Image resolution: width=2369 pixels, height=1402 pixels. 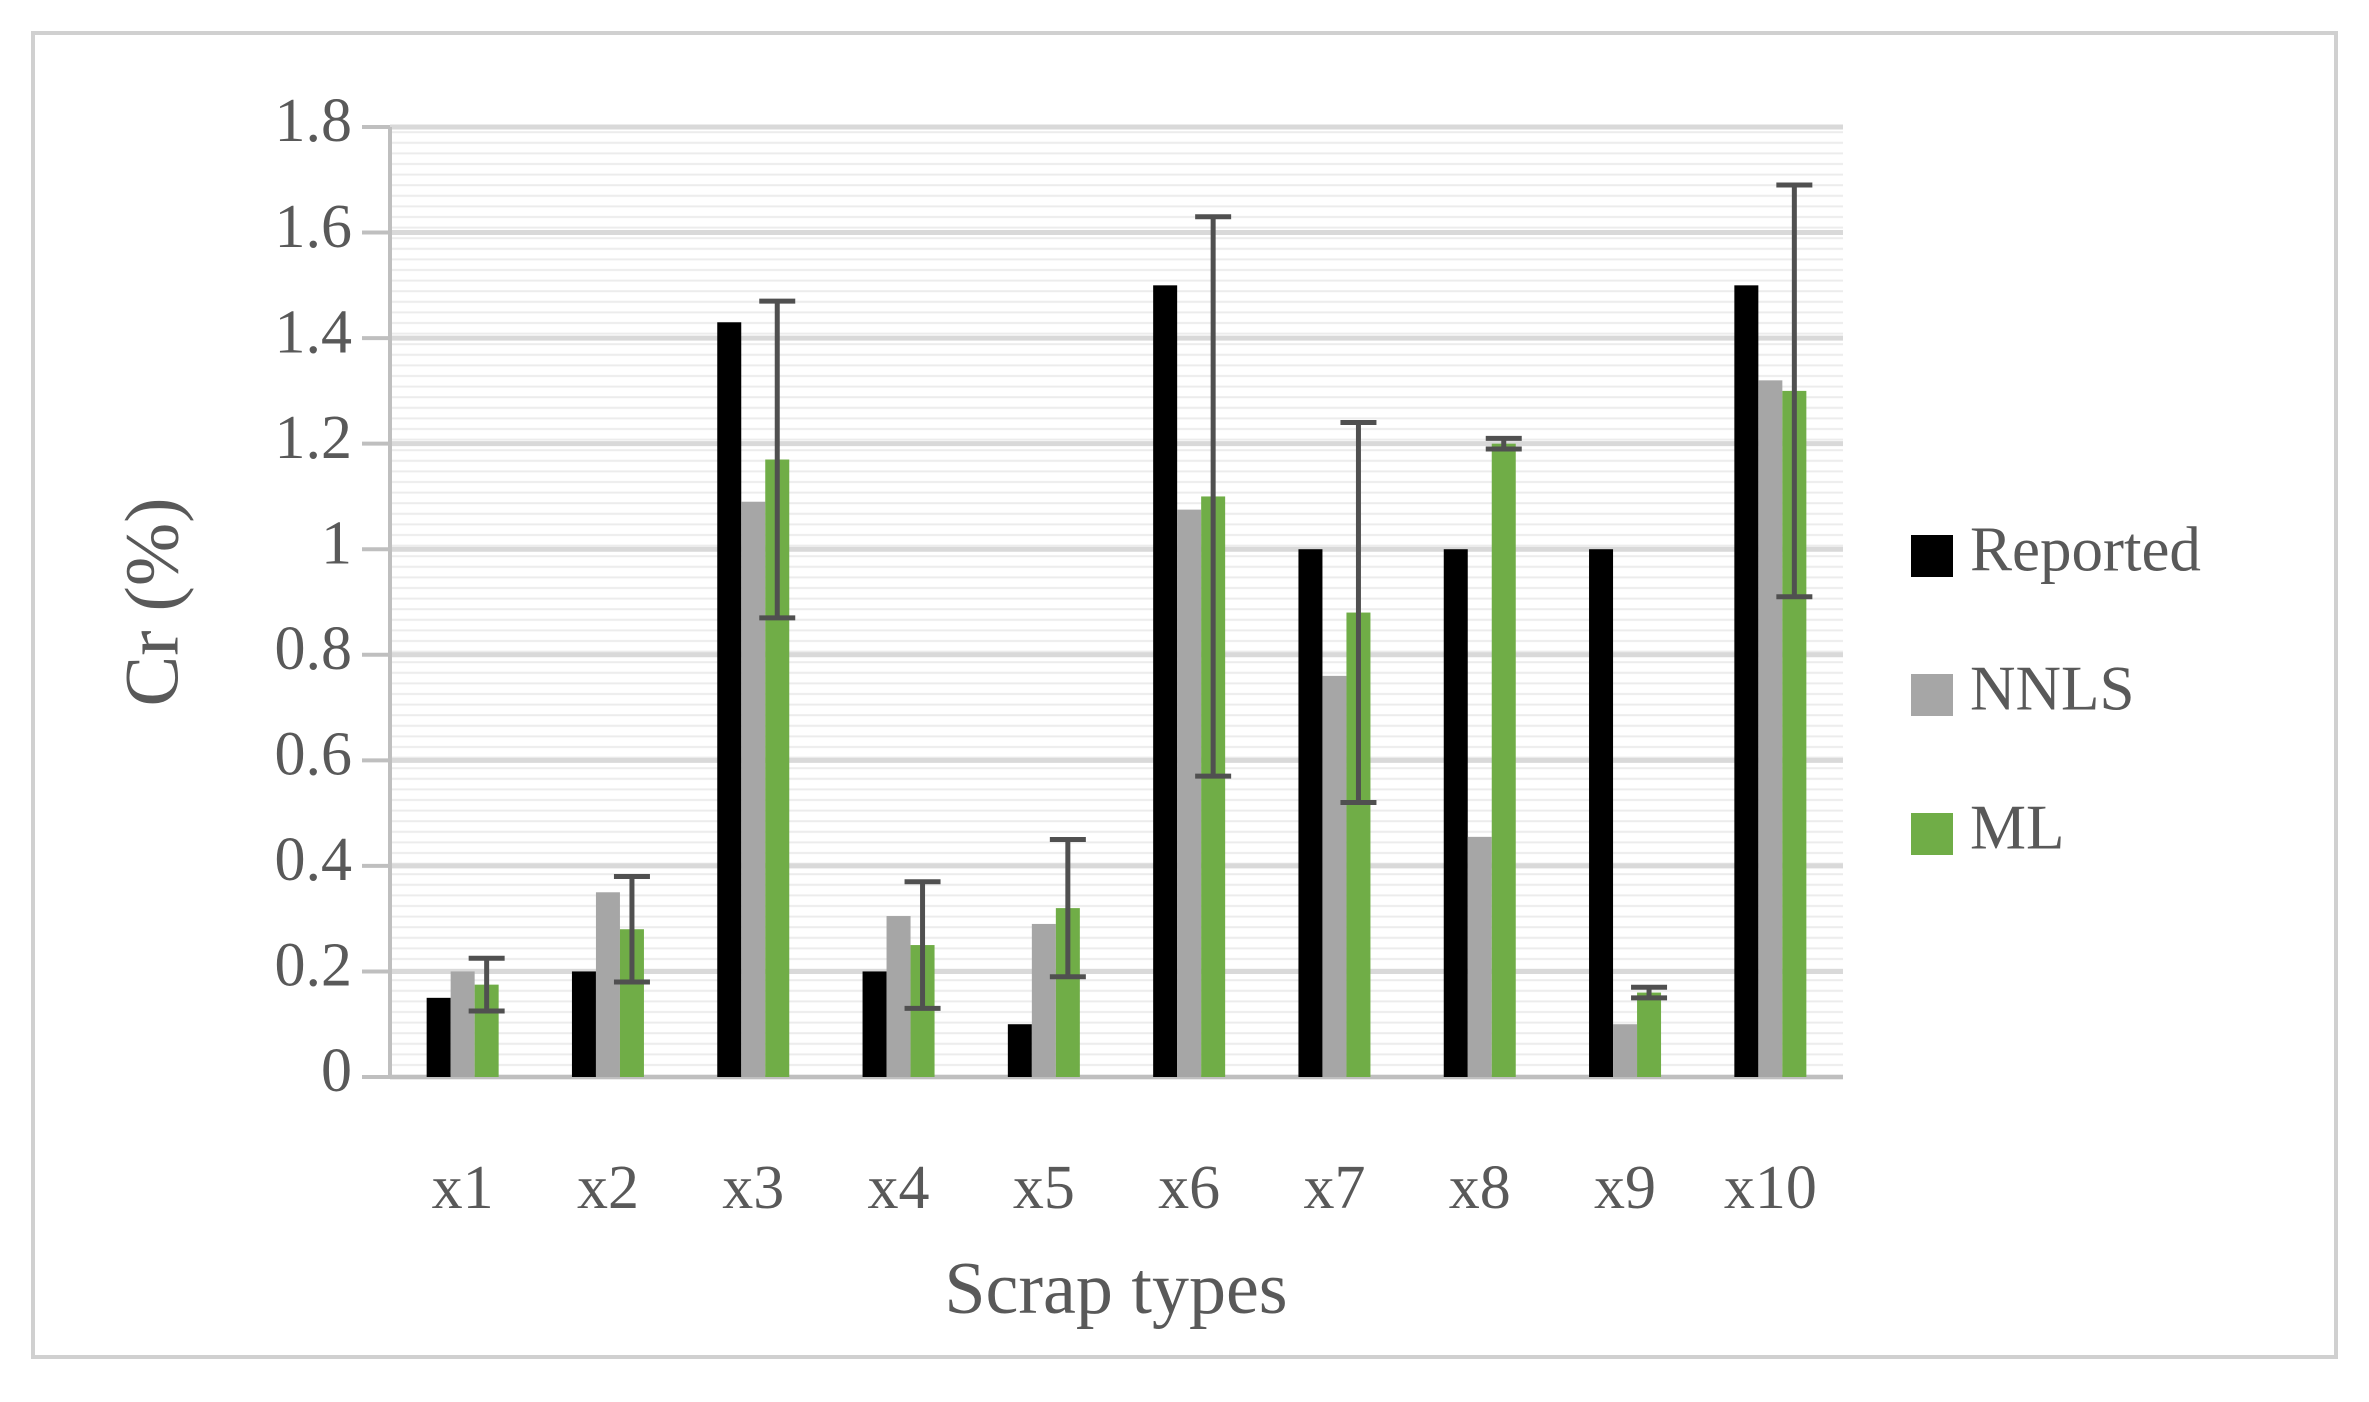 What do you see at coordinates (1334, 1188) in the screenshot?
I see `x-tick-label: x7` at bounding box center [1334, 1188].